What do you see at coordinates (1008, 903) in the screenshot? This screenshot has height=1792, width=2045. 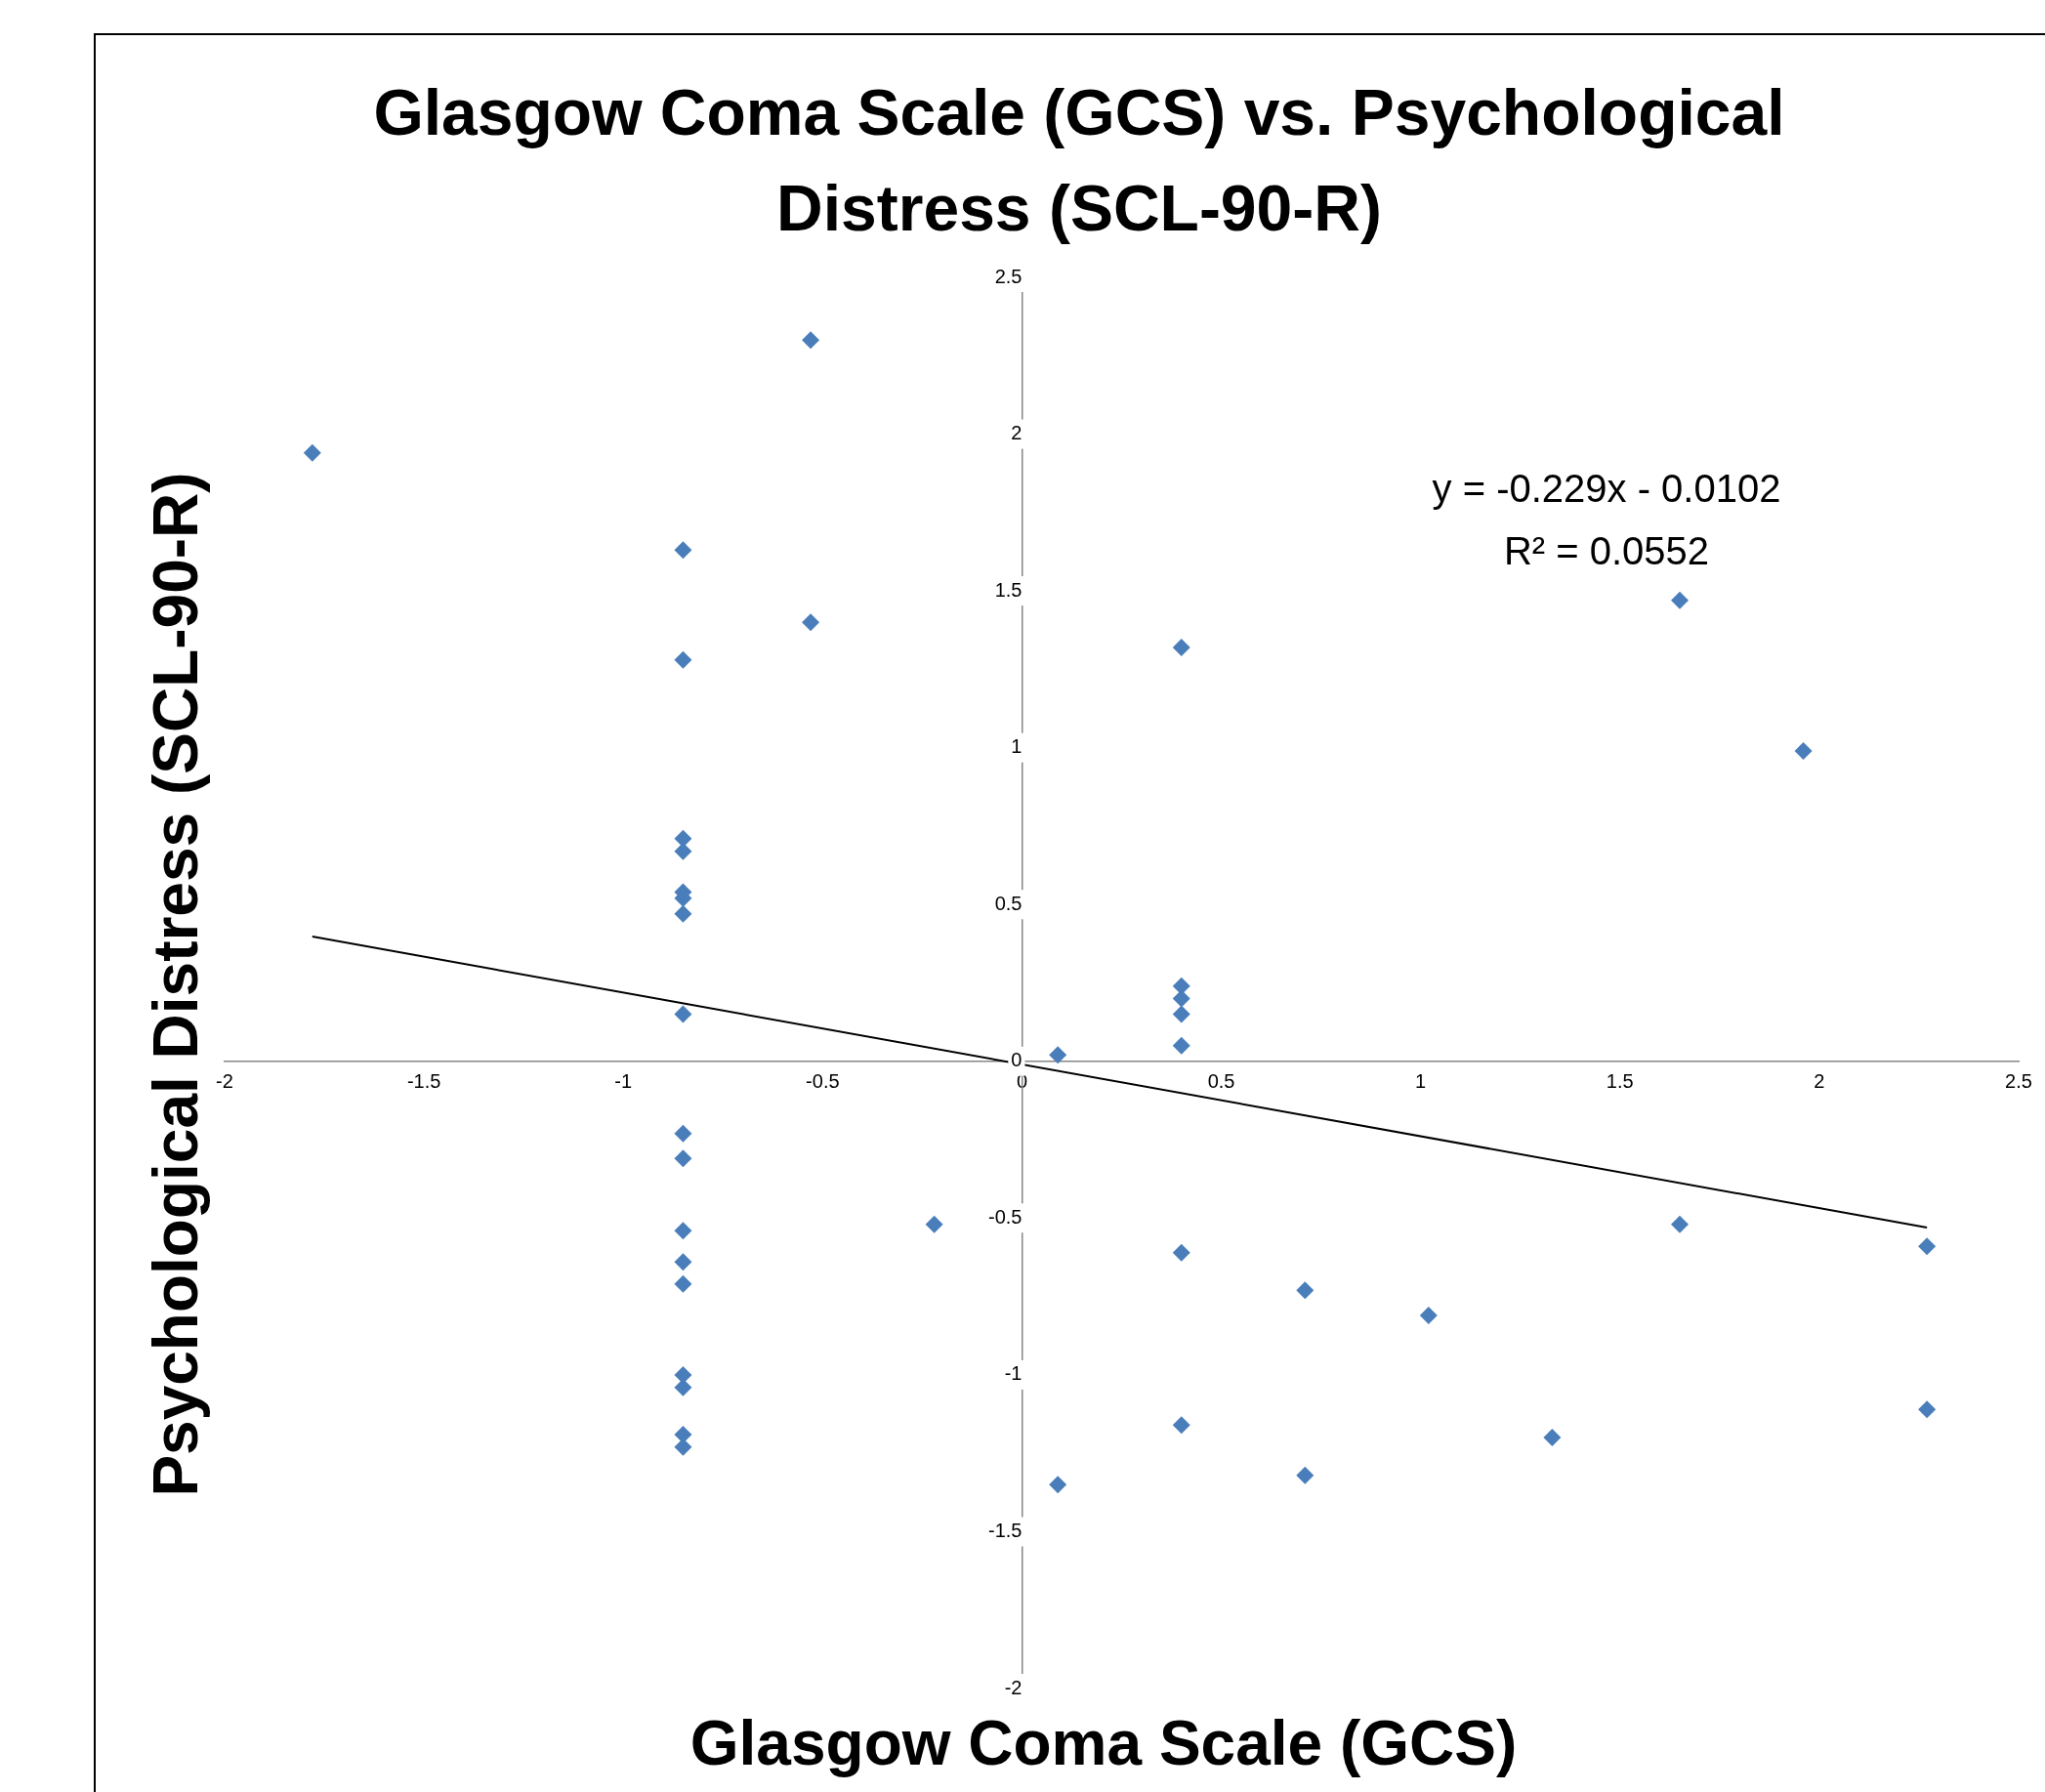 I see `y-tick-label: 0.5` at bounding box center [1008, 903].